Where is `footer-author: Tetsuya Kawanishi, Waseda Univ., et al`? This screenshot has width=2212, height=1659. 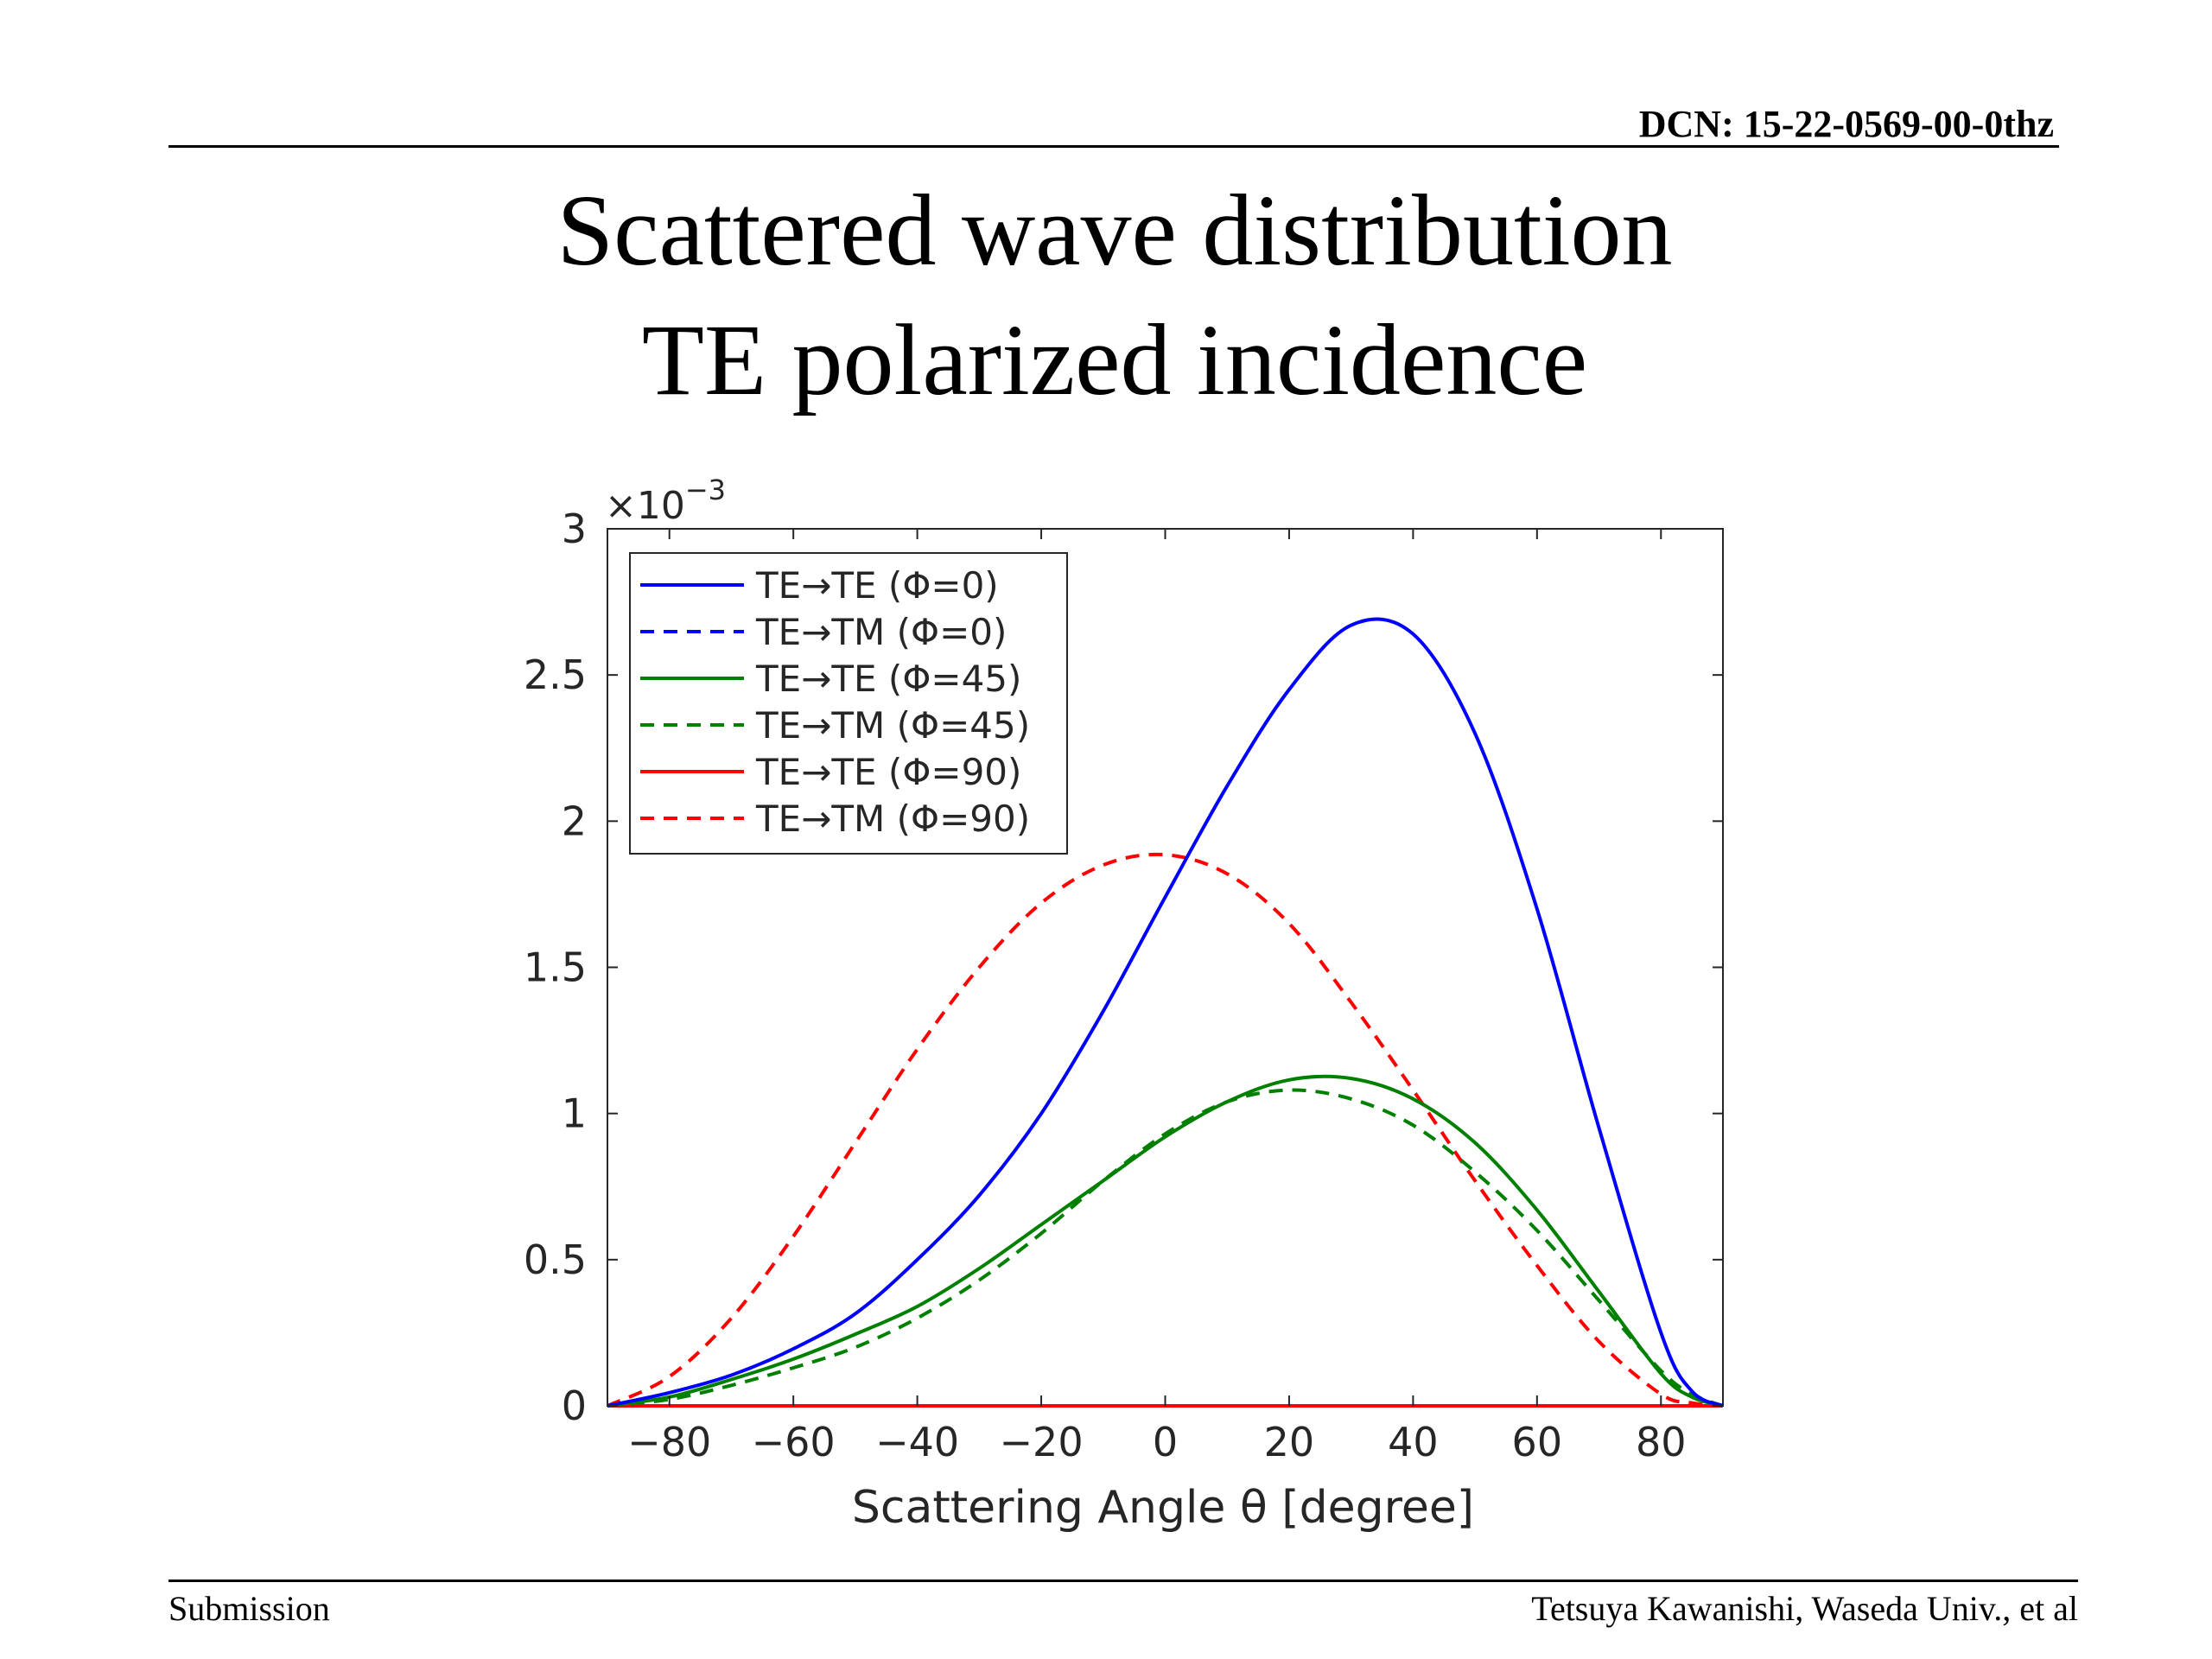
footer-author: Tetsuya Kawanishi, Waseda Univ., et al is located at coordinates (1804, 1608).